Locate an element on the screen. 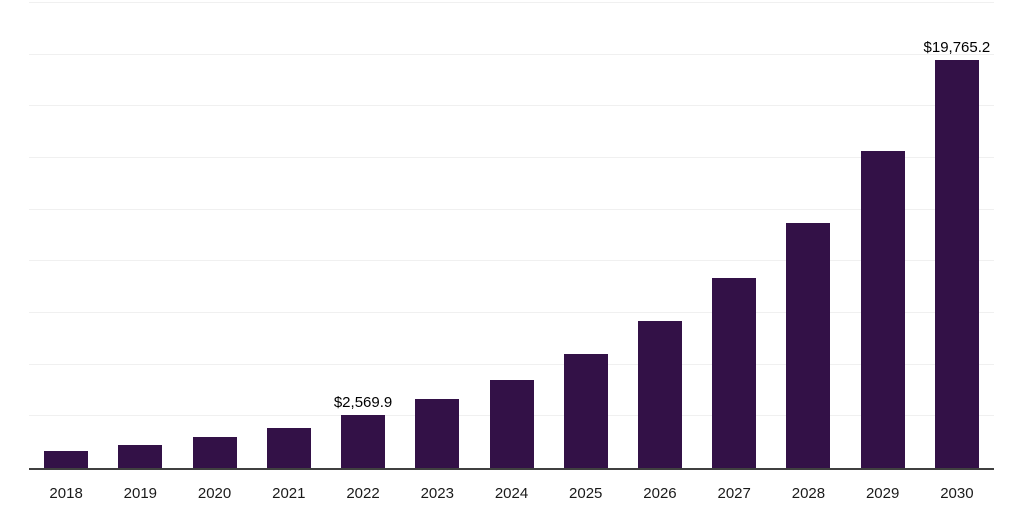 This screenshot has height=512, width=1024. x-tick-label-2026: 2026 is located at coordinates (660, 493).